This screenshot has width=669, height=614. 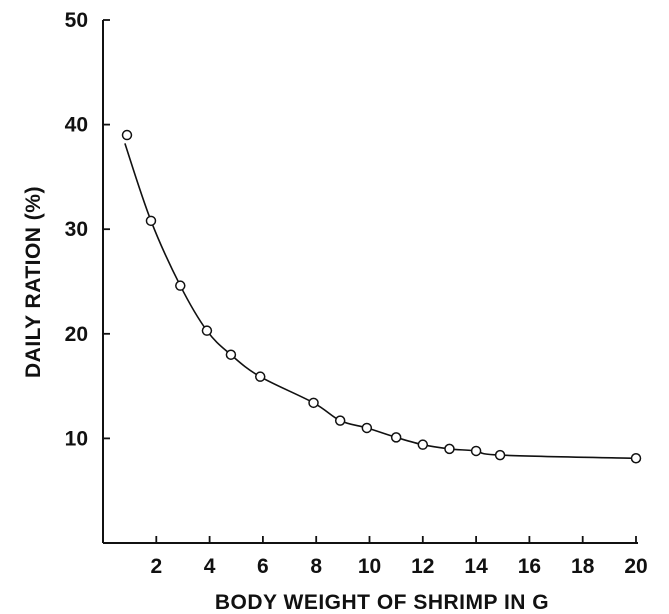 What do you see at coordinates (529, 566) in the screenshot?
I see `x-tick-label: 16` at bounding box center [529, 566].